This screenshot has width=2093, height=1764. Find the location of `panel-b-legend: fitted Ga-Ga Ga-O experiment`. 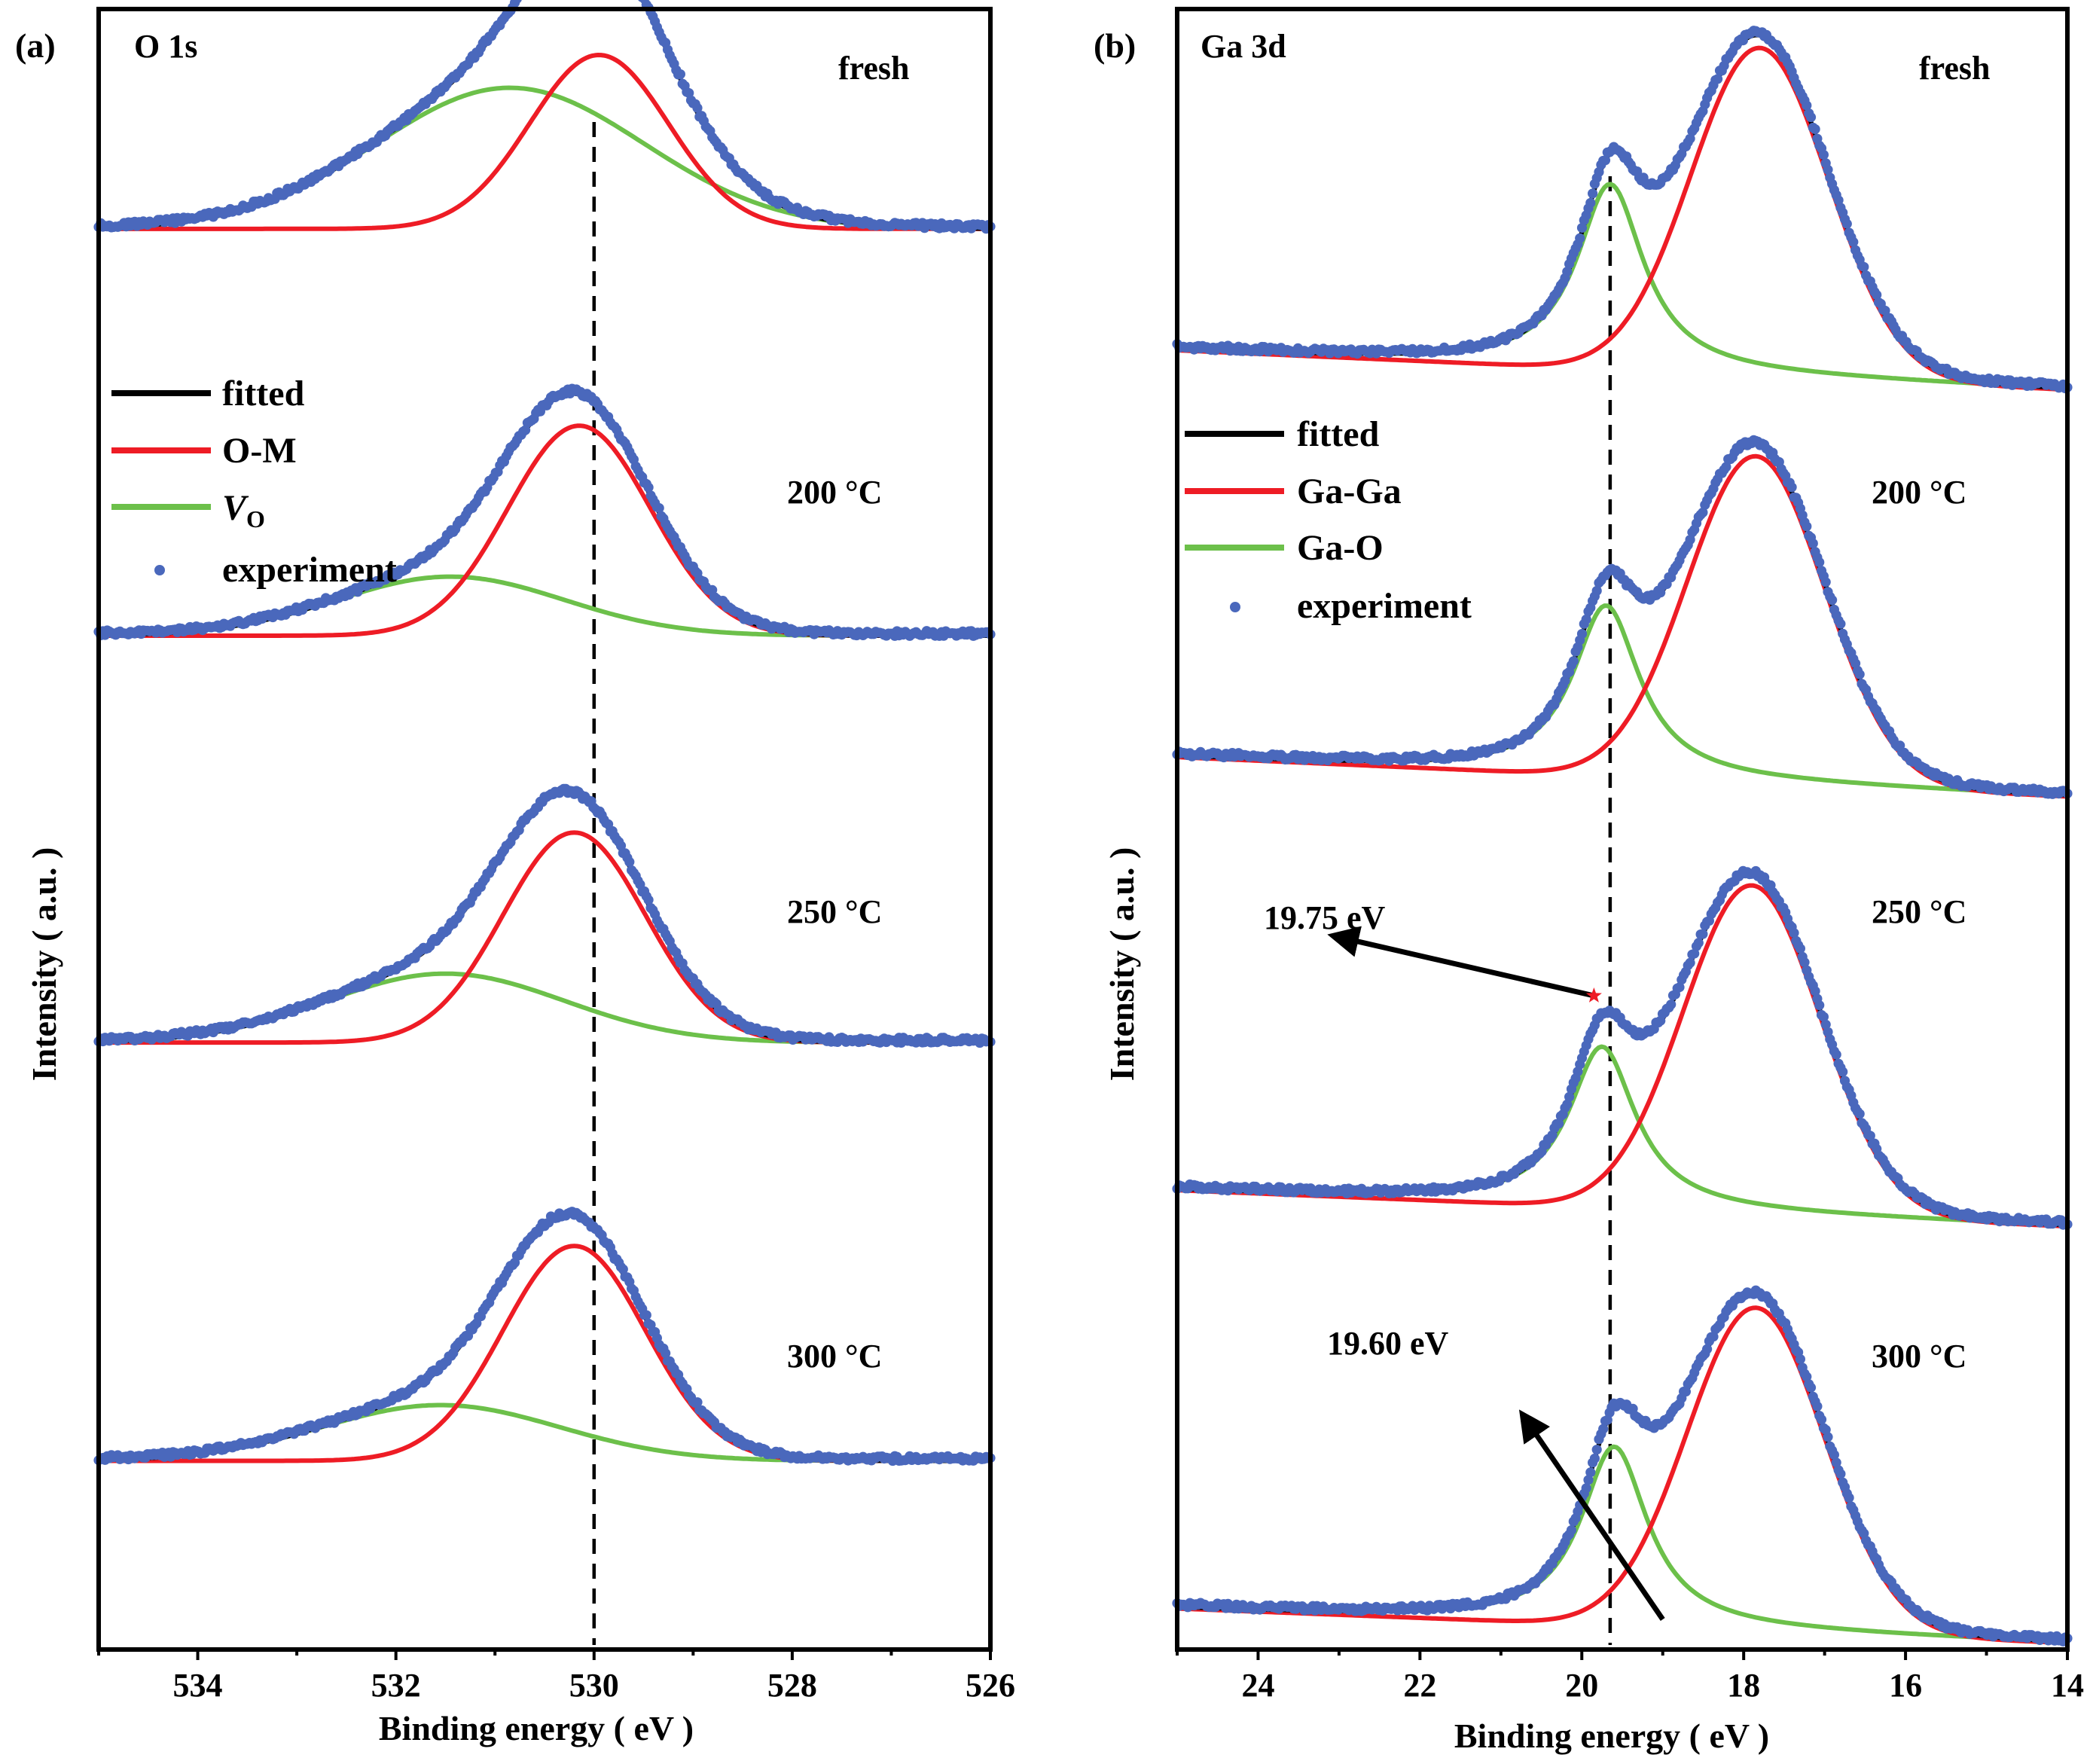

panel-b-legend: fitted Ga-Ga Ga-O experiment is located at coordinates (1328, 520).